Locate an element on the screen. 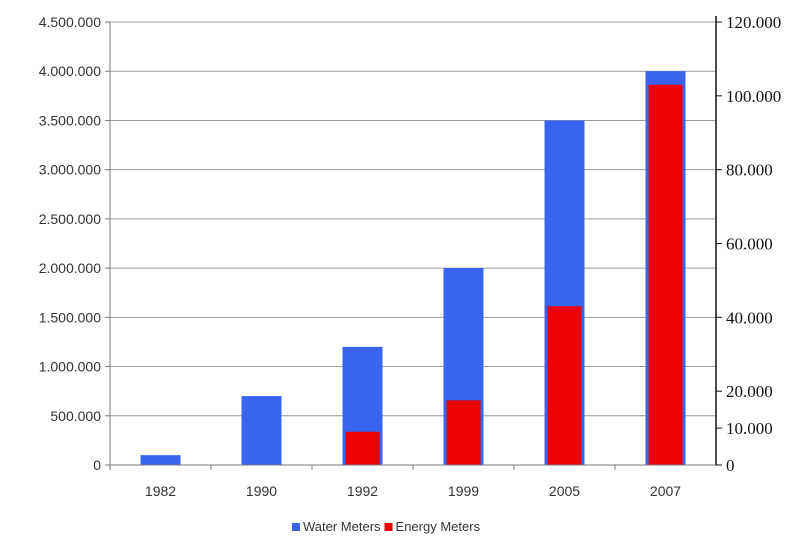 The width and height of the screenshot is (798, 542). x-tick-label-2005: 2005 is located at coordinates (564, 491).